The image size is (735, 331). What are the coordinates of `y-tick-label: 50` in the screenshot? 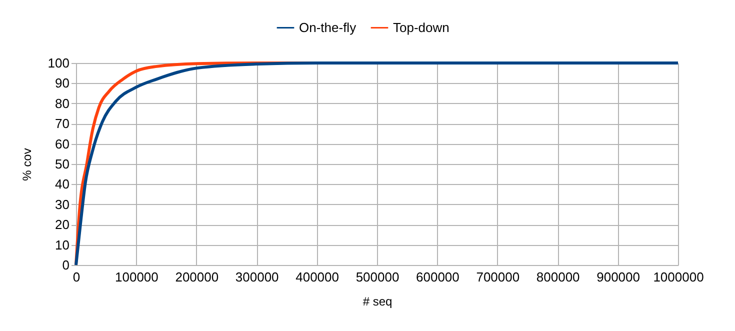 It's located at (62, 164).